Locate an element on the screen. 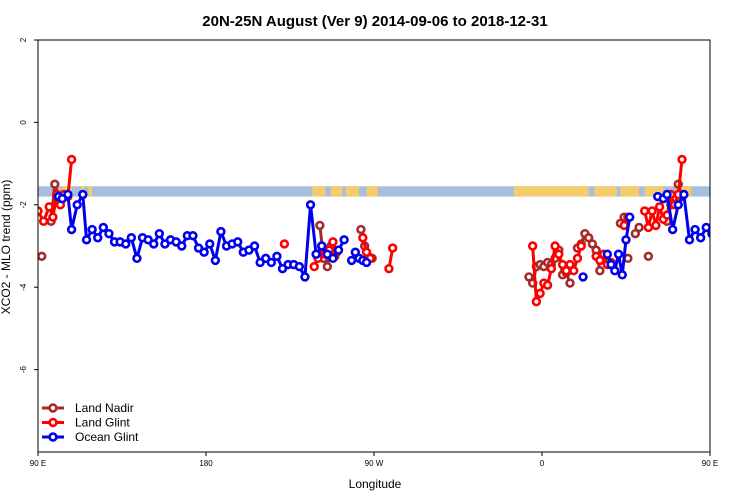 This screenshot has width=750, height=500. x-tick-label: 180 is located at coordinates (206, 463).